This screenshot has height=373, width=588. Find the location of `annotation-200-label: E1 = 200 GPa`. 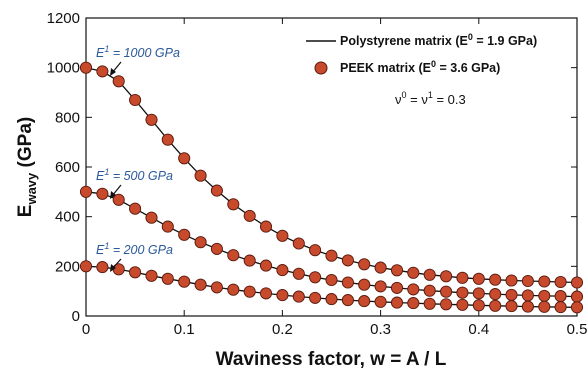

annotation-200-label: E1 = 200 GPa is located at coordinates (134, 249).